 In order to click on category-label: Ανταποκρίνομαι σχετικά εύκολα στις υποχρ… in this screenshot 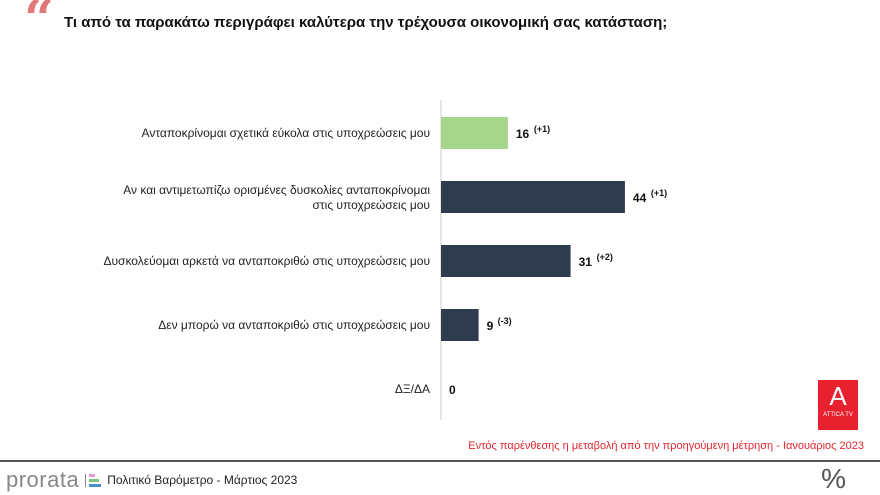, I will do `click(286, 133)`.